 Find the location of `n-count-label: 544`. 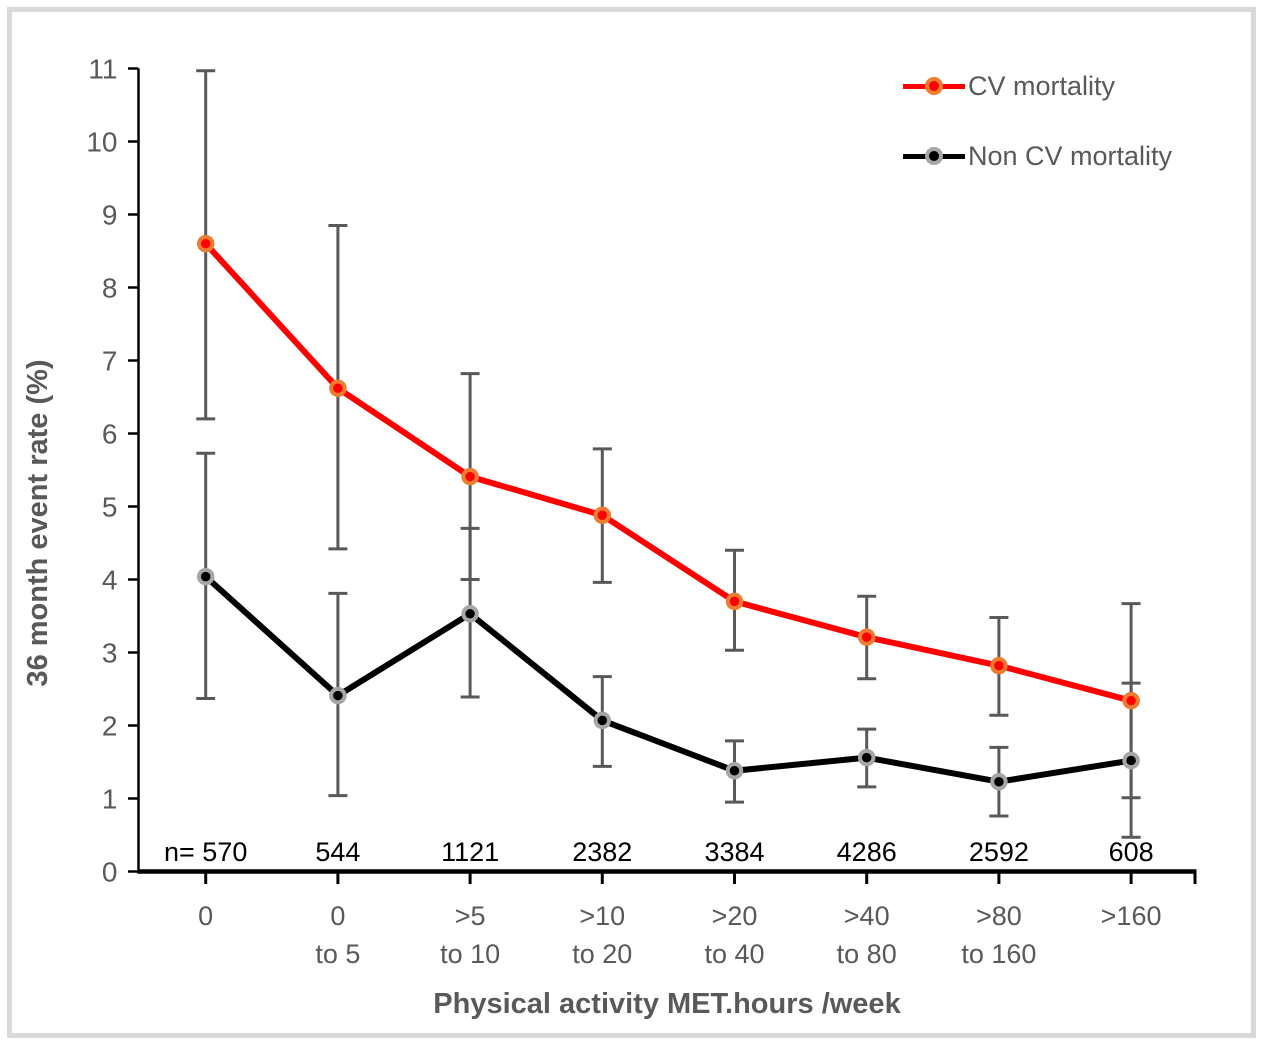

n-count-label: 544 is located at coordinates (337, 852).